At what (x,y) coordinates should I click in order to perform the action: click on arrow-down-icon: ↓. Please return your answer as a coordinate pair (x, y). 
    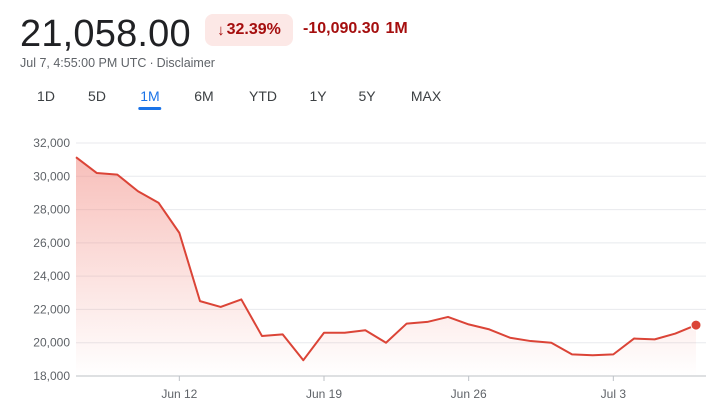
    Looking at the image, I should click on (221, 30).